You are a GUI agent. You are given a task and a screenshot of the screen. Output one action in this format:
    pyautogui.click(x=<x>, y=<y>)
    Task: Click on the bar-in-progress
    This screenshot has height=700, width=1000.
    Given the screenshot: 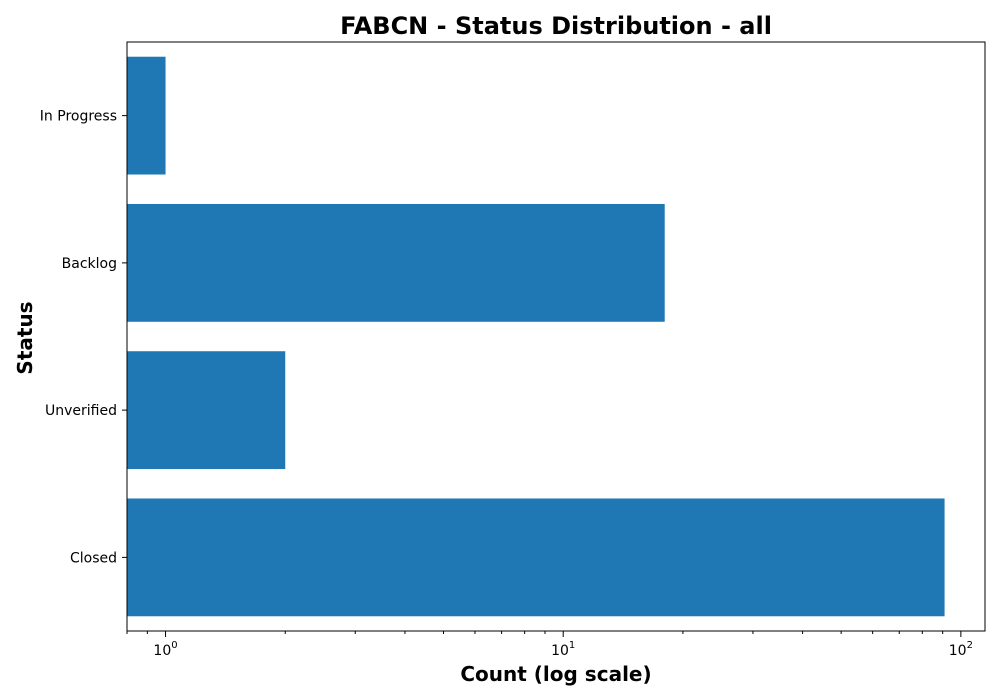 What is the action you would take?
    pyautogui.click(x=146, y=115)
    